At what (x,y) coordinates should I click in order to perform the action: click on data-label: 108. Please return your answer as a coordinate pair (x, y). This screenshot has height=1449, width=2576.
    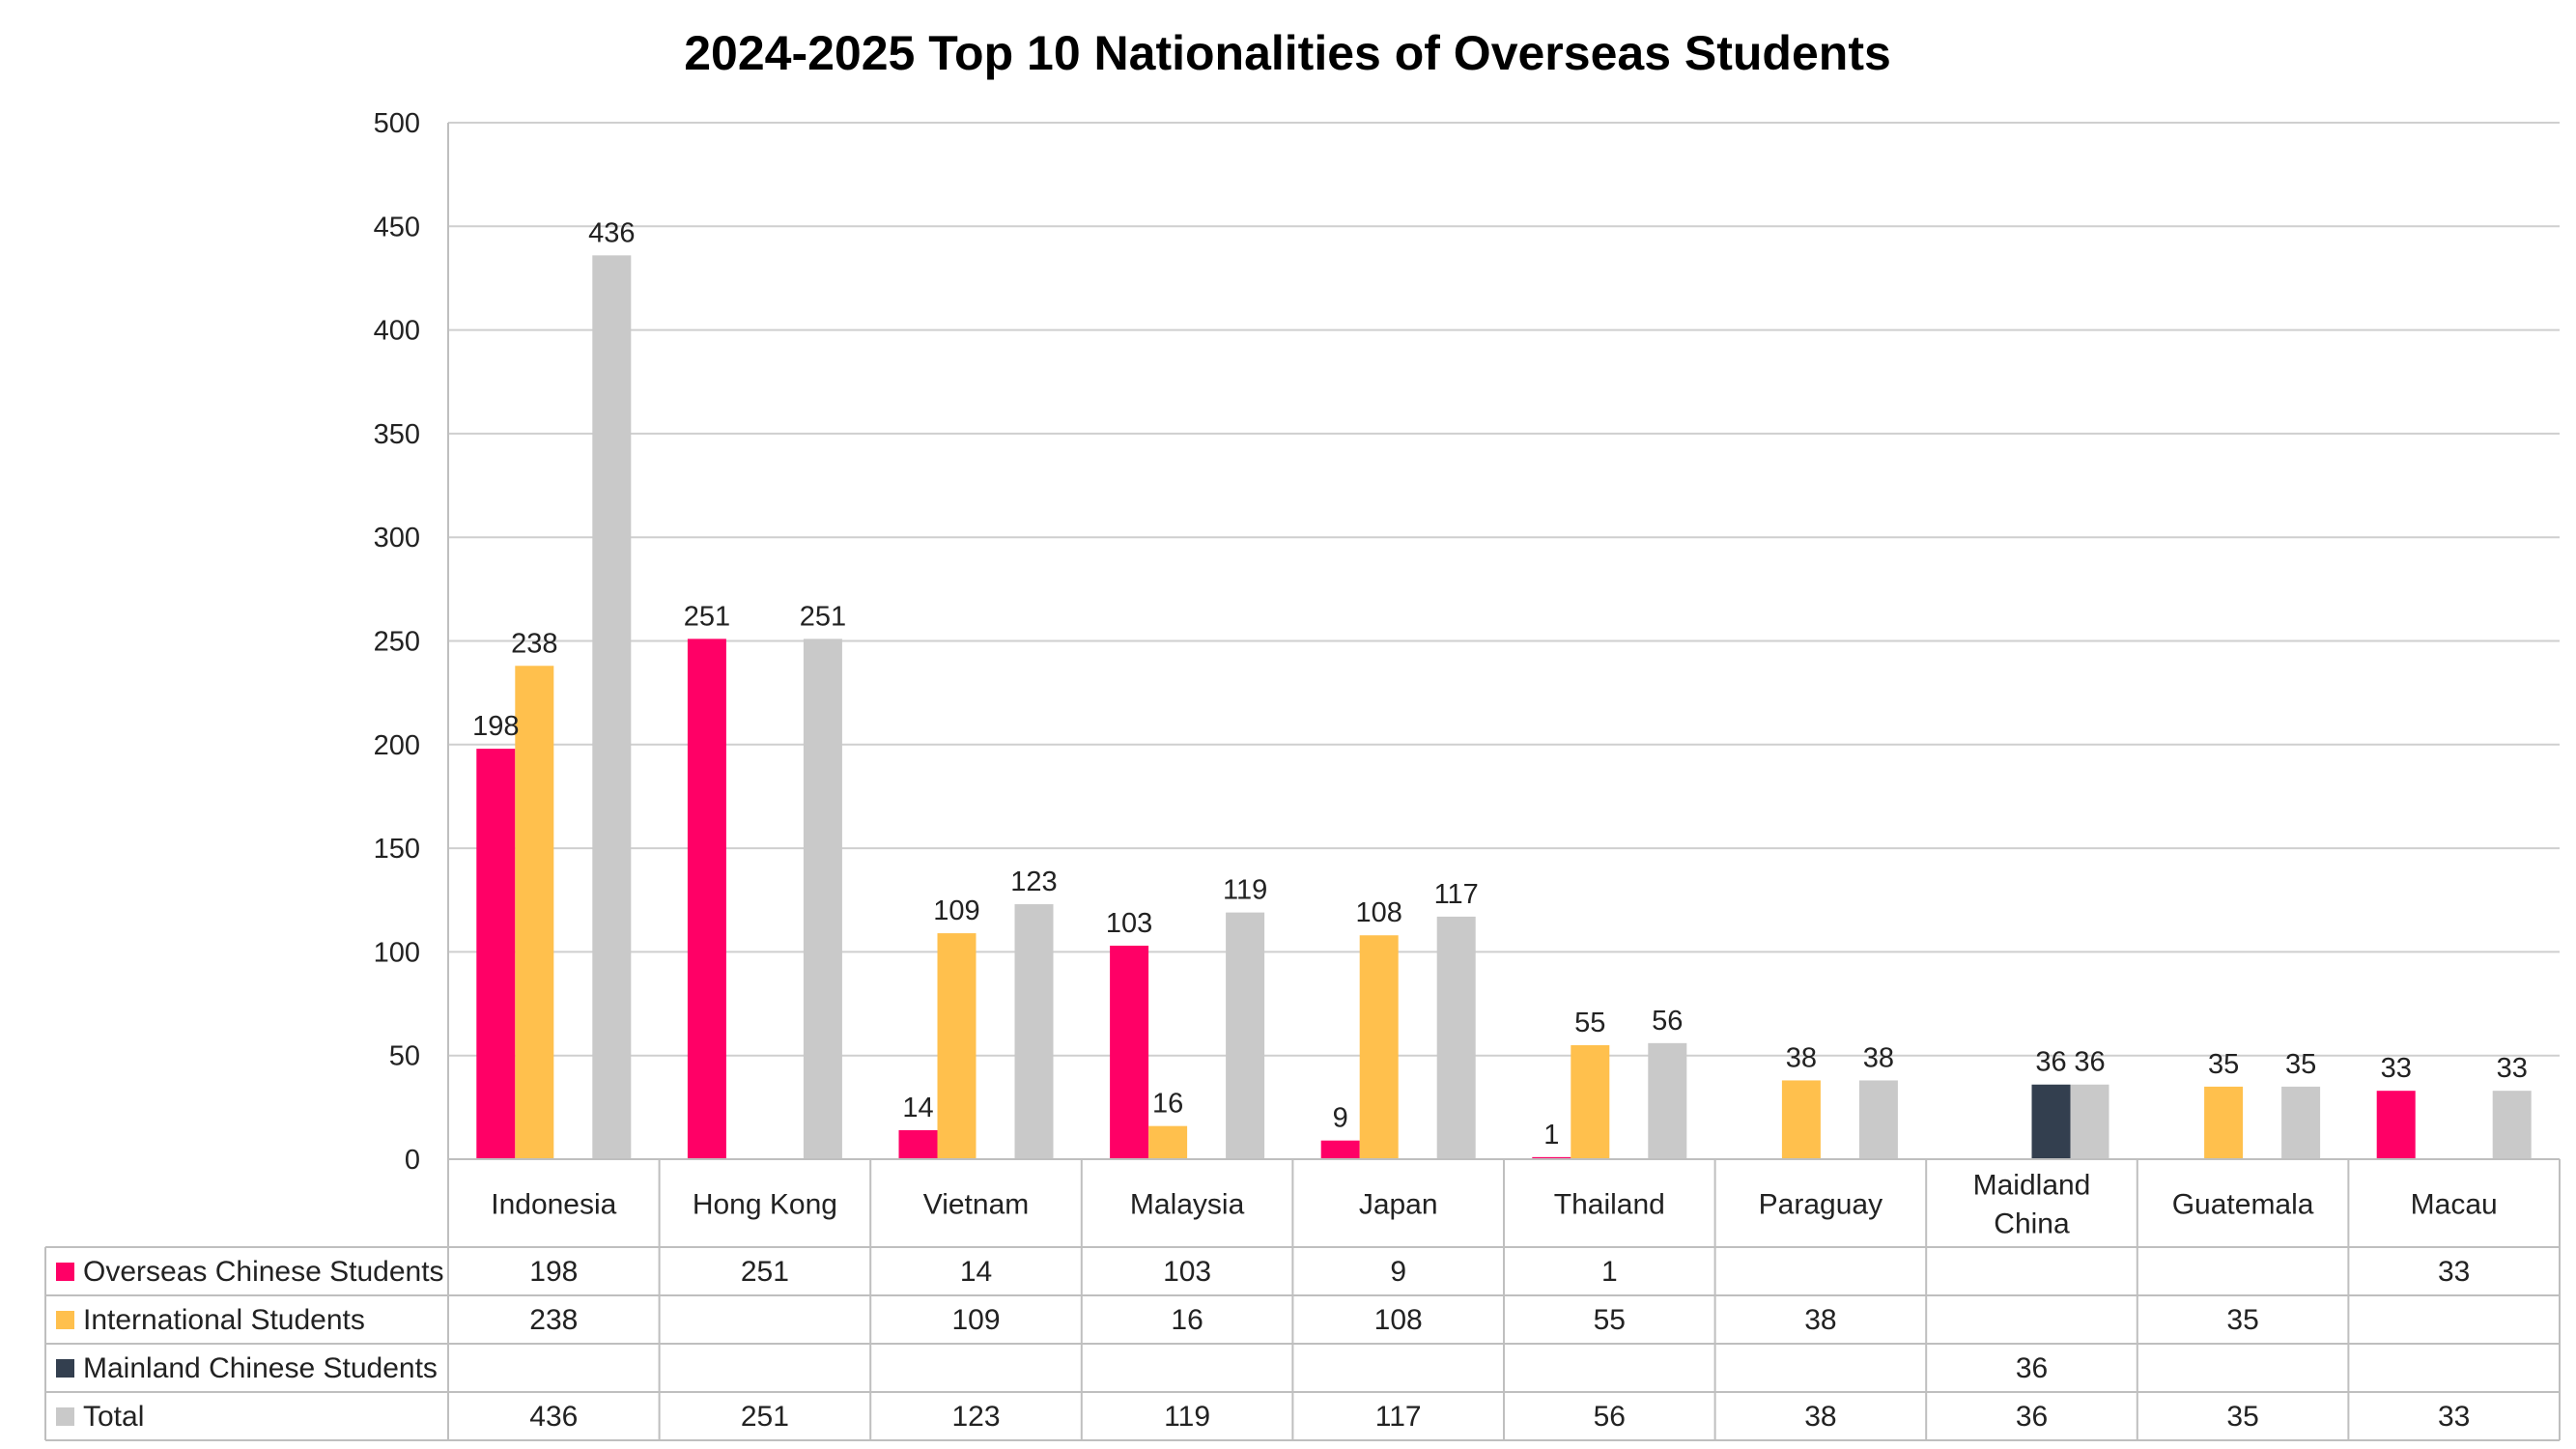
    Looking at the image, I should click on (1379, 912).